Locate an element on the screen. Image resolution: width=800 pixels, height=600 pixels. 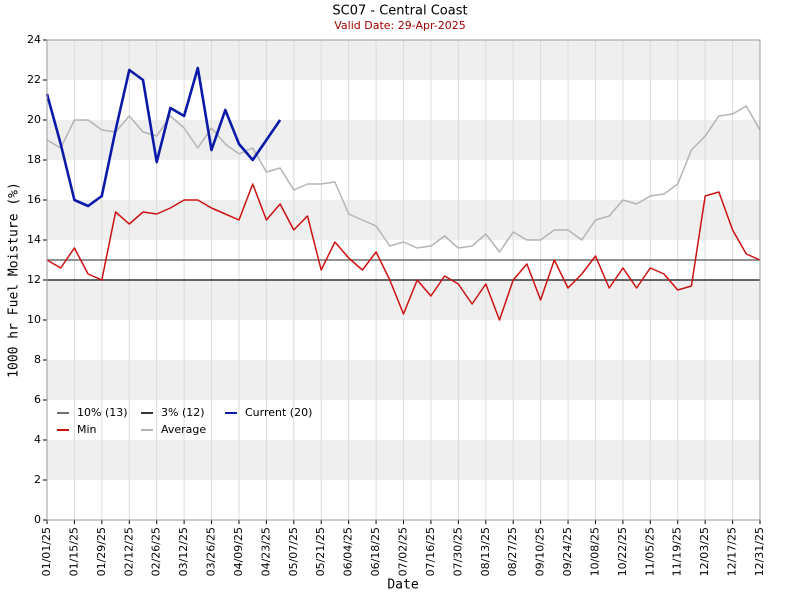
x-tick-label: 11/05/25 is located at coordinates (649, 551).